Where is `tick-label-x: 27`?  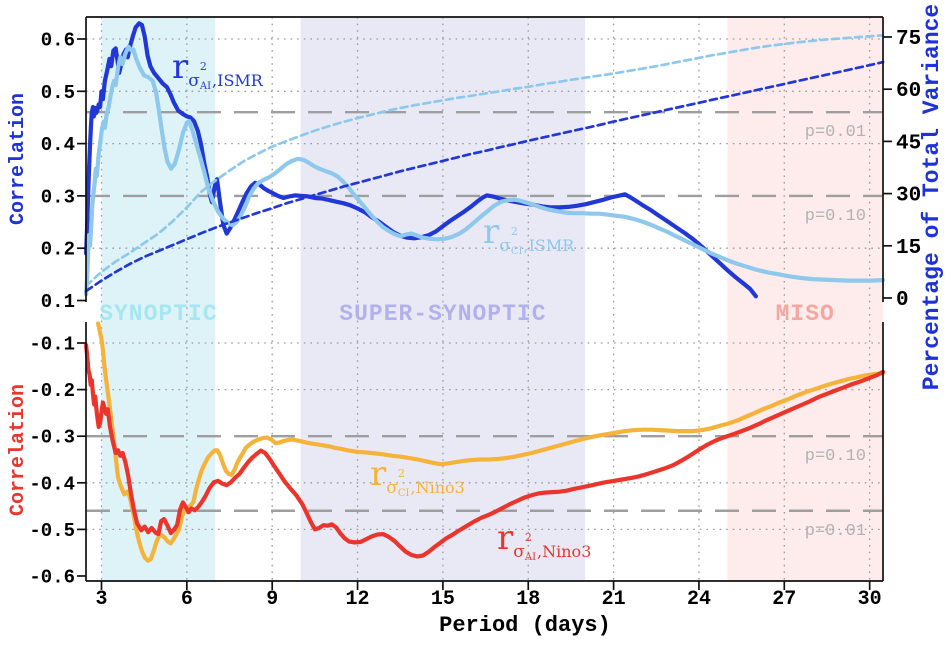
tick-label-x: 27 is located at coordinates (784, 599).